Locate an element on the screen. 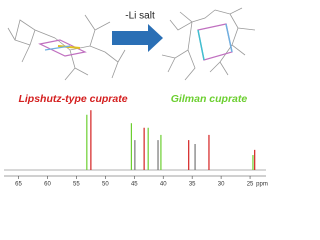 The height and width of the screenshot is (240, 320). x-tick-label: 55 is located at coordinates (76, 185).